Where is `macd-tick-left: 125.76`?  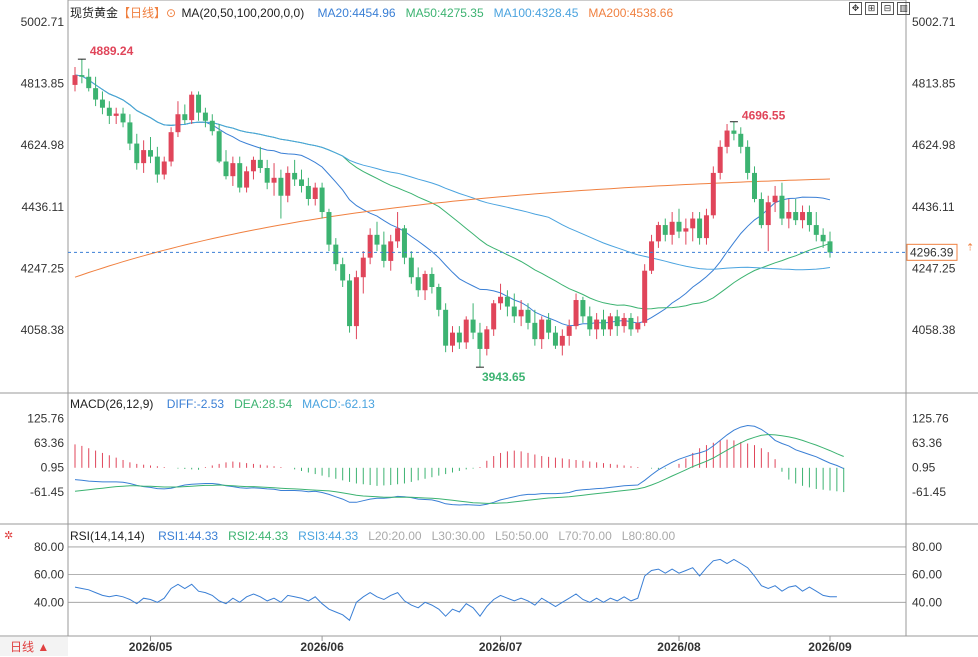 macd-tick-left: 125.76 is located at coordinates (45, 419).